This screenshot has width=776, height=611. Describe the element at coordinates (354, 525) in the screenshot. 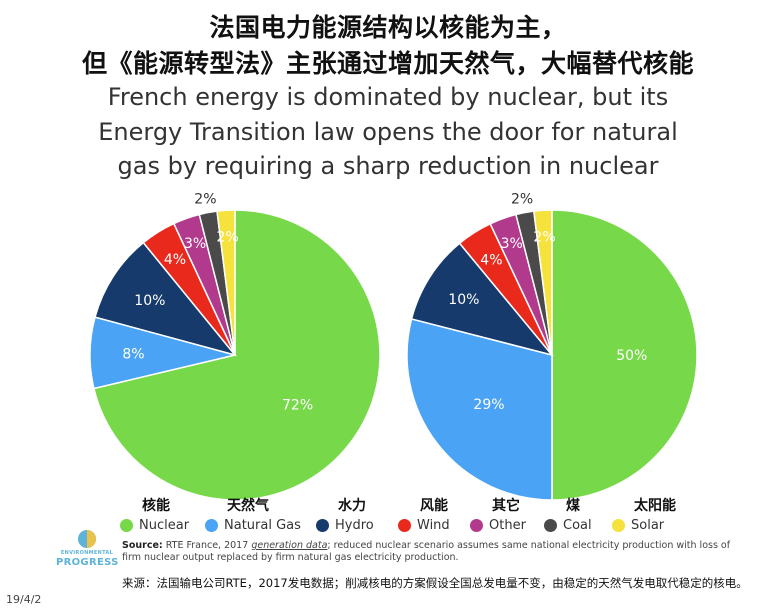

I see `legend-label-en: Hydro` at that location.